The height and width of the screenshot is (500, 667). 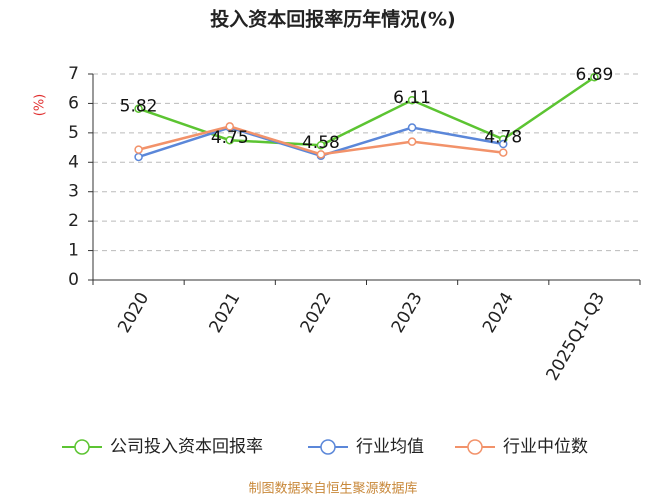 What do you see at coordinates (40, 105) in the screenshot?
I see `y-axis-label: (%)` at bounding box center [40, 105].